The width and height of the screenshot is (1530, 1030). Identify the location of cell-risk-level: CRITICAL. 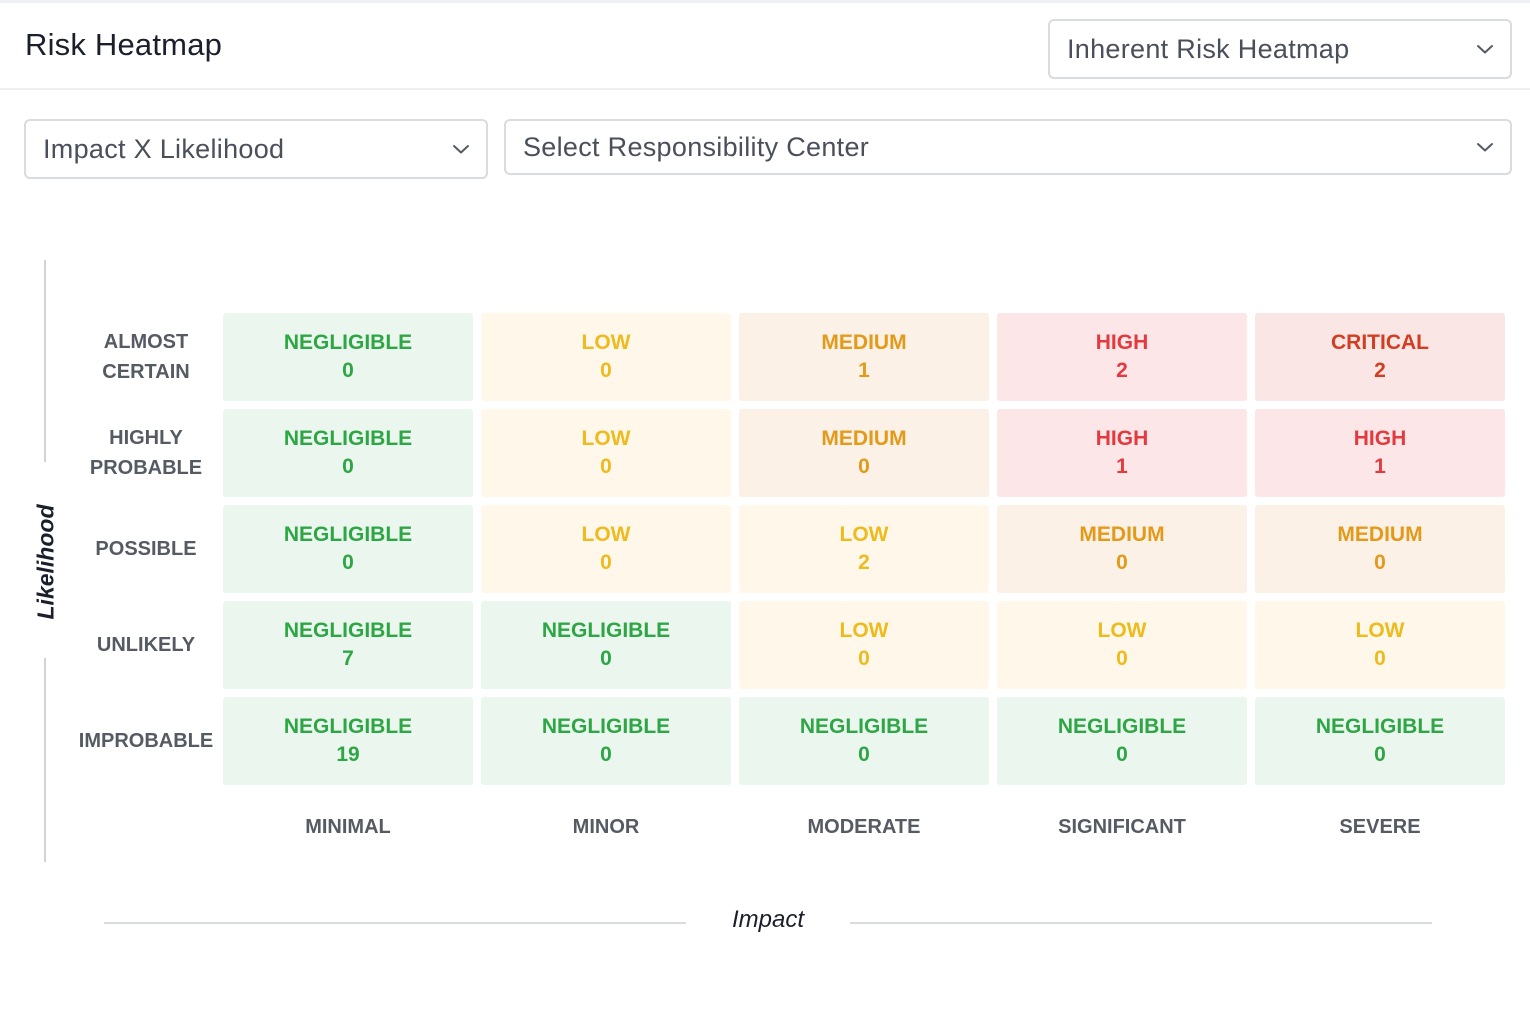
(1380, 342).